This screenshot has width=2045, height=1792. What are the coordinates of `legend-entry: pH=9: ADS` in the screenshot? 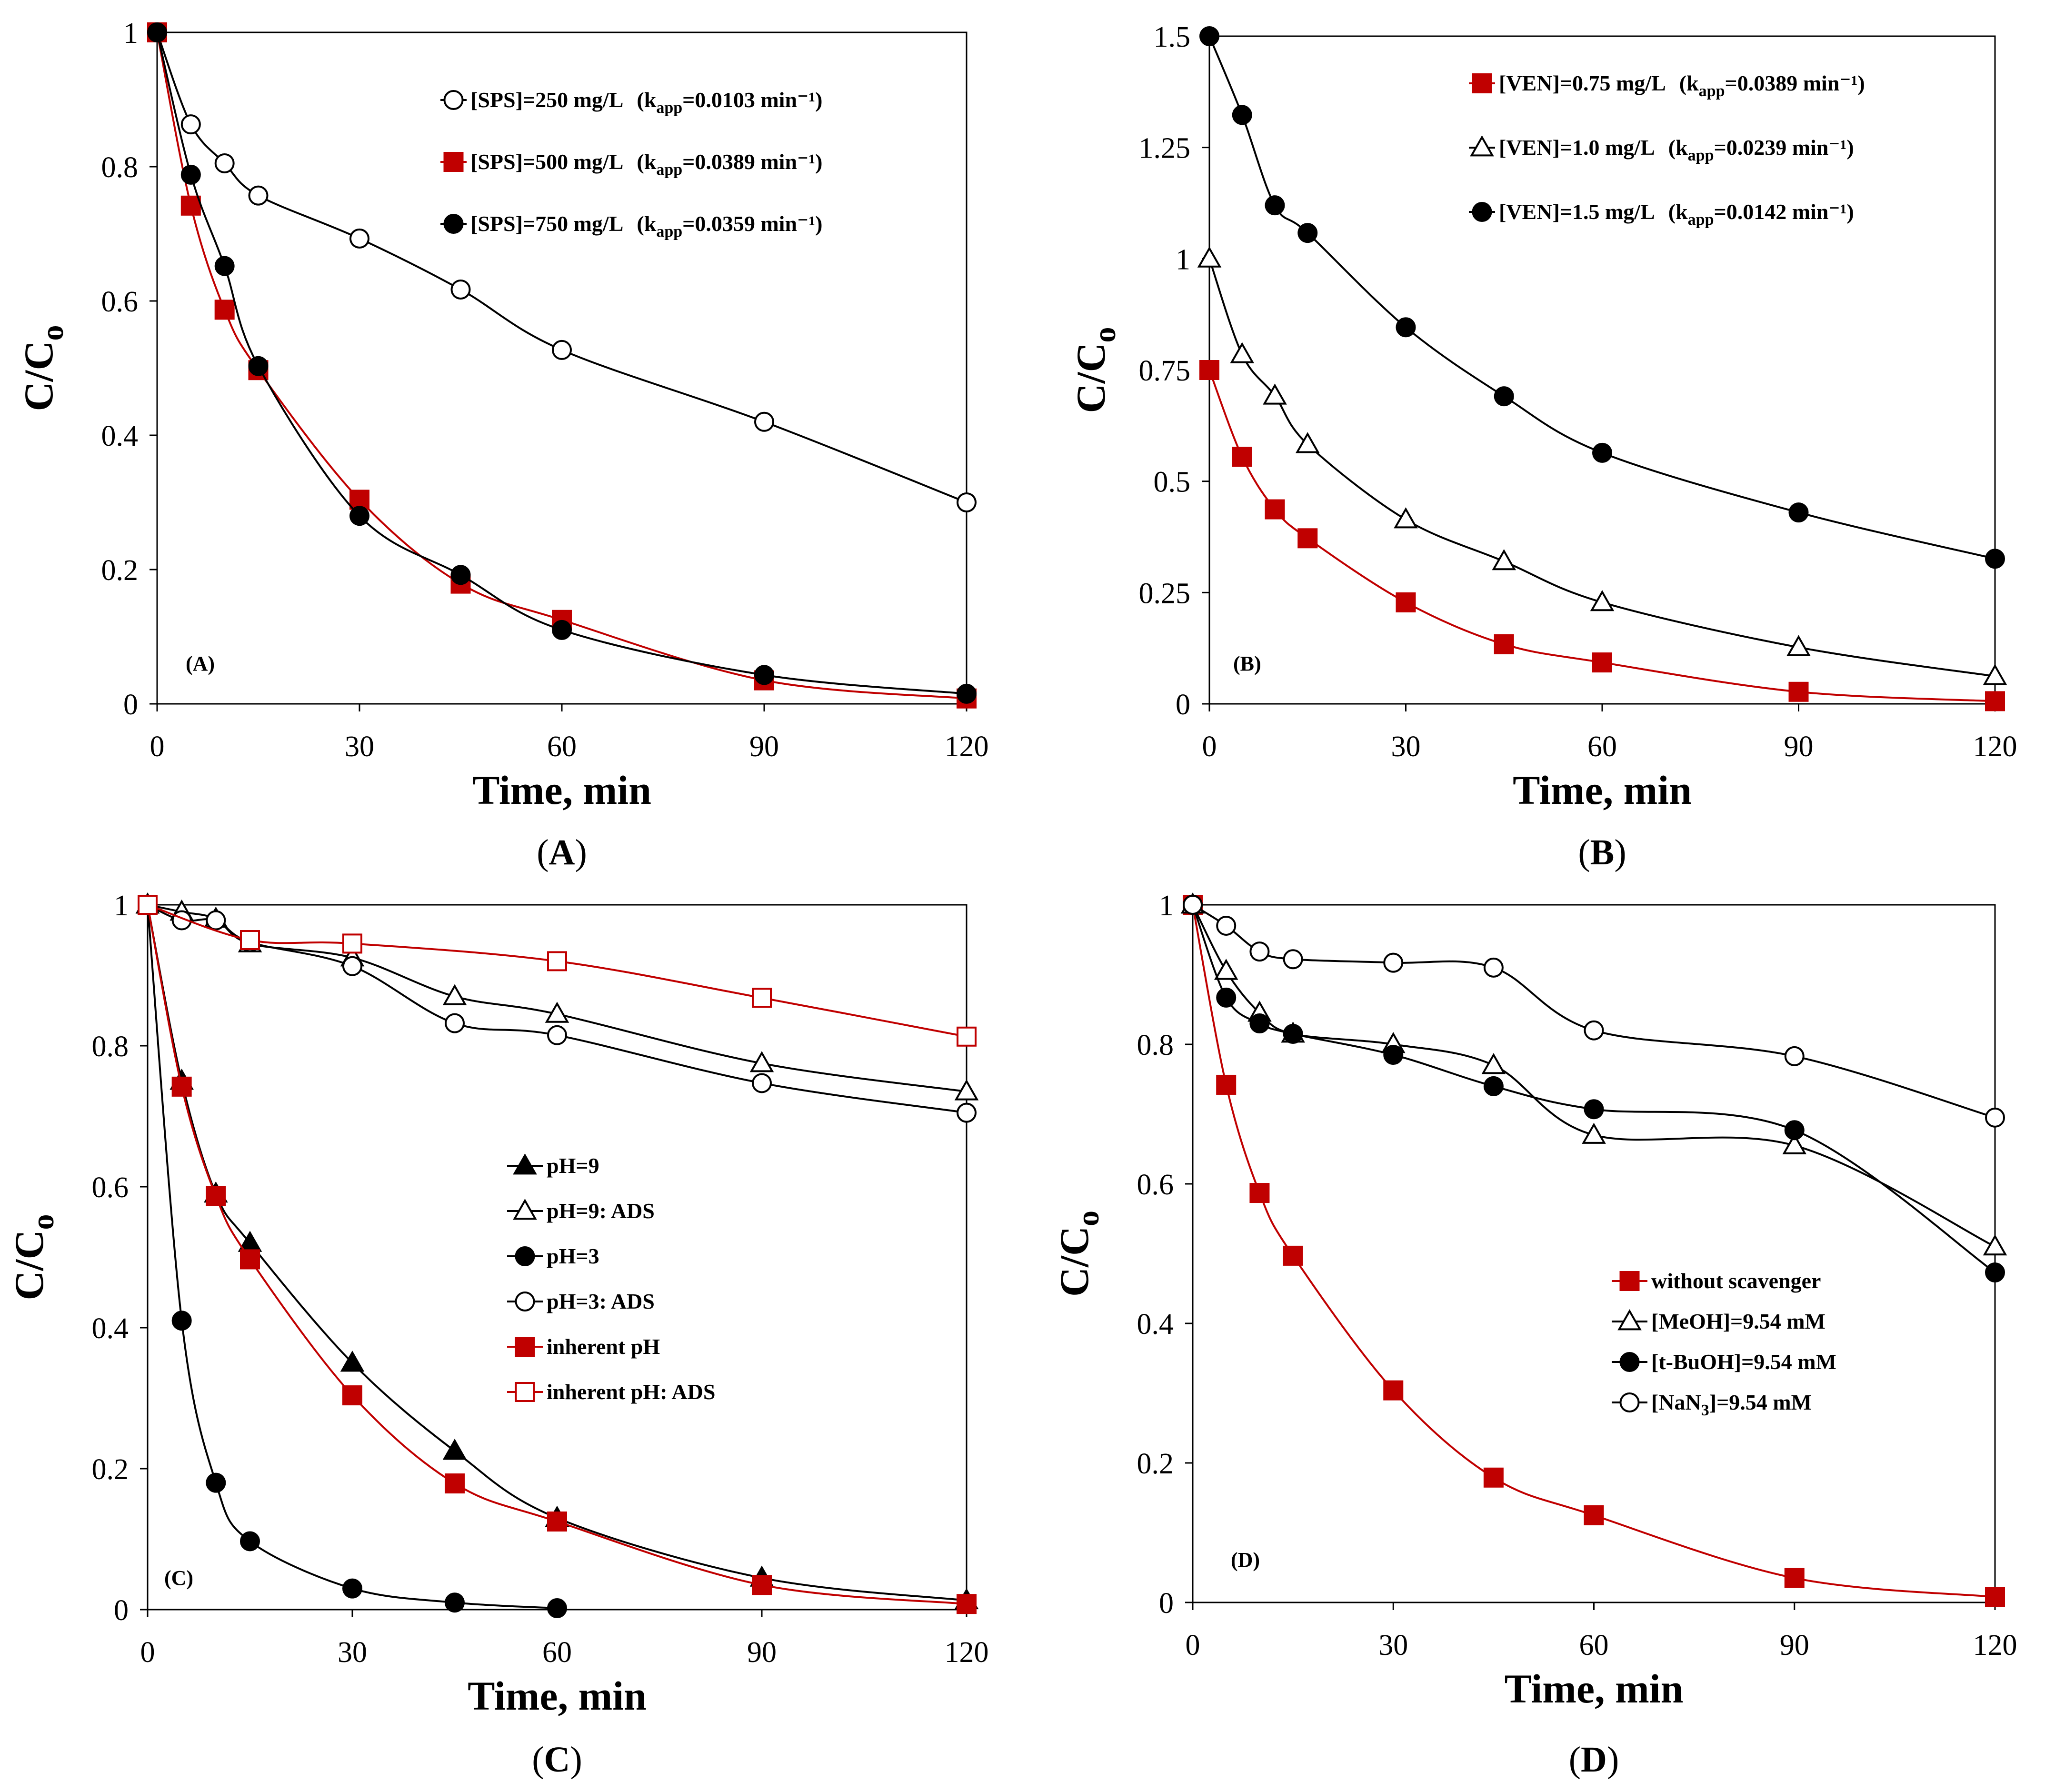 It's located at (601, 1211).